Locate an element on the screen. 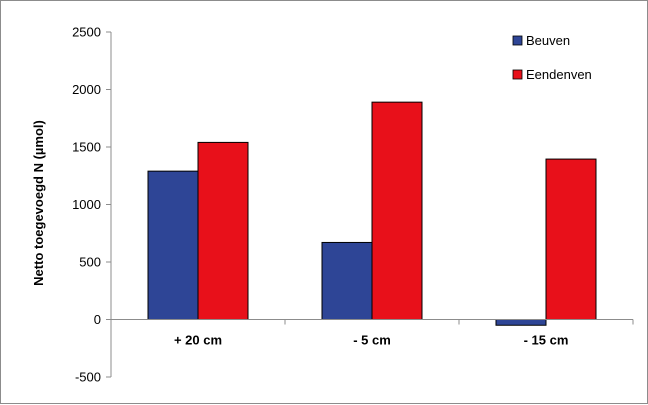 Image resolution: width=648 pixels, height=405 pixels. category-label: - 5 cm is located at coordinates (372, 340).